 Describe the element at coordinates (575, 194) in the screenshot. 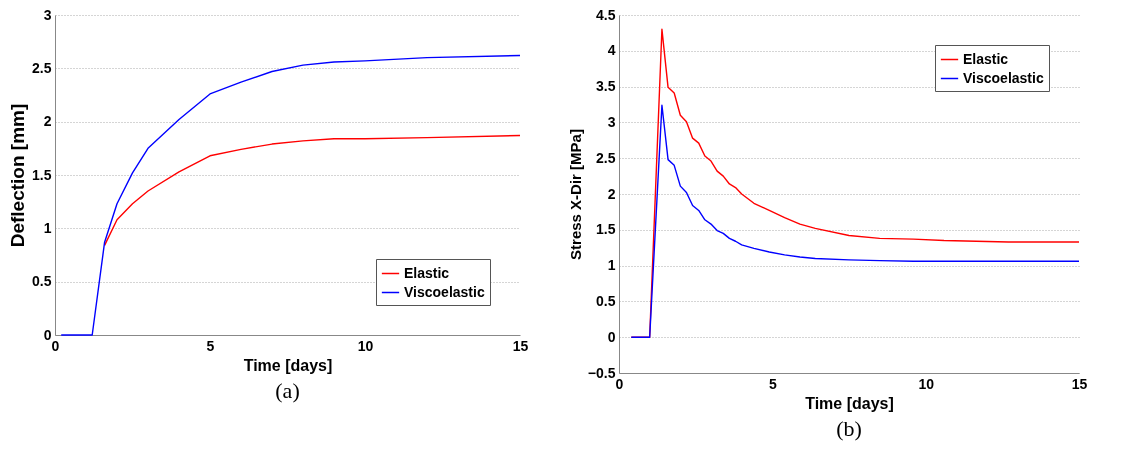

I see `y-axis-title: Stress X-Dir [MPa]` at that location.